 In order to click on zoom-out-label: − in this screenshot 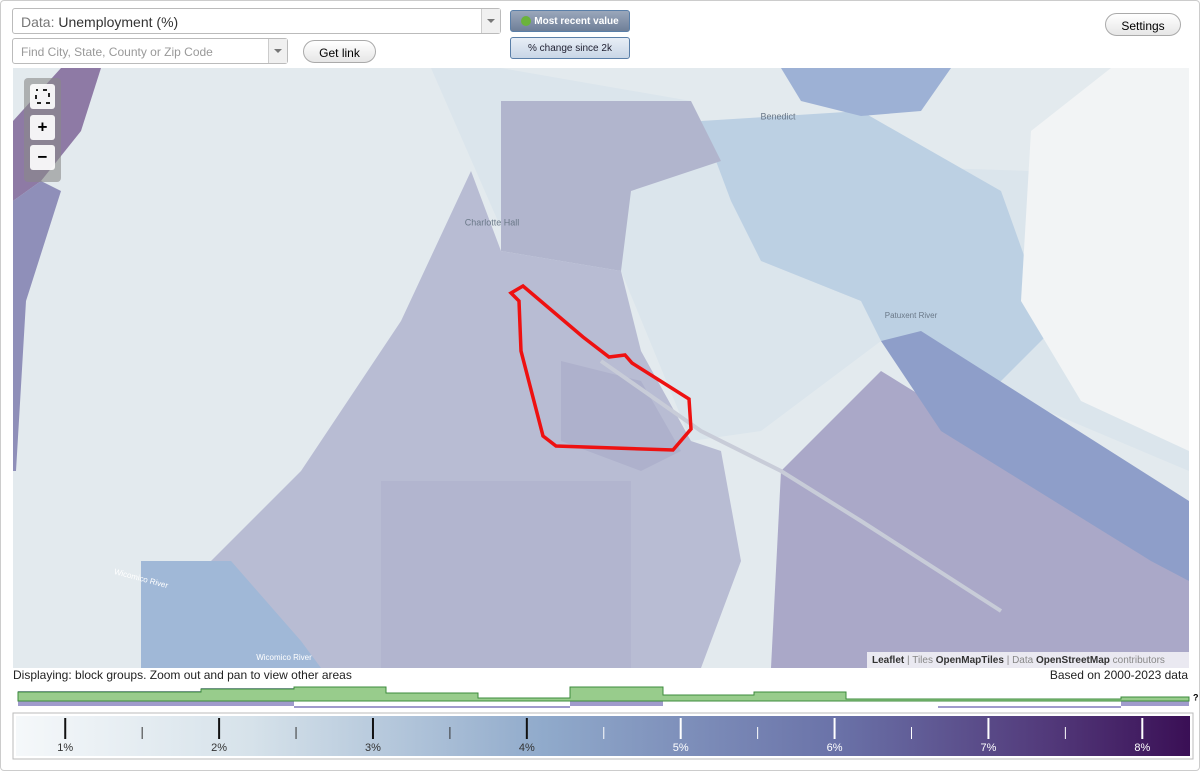, I will do `click(43, 156)`.